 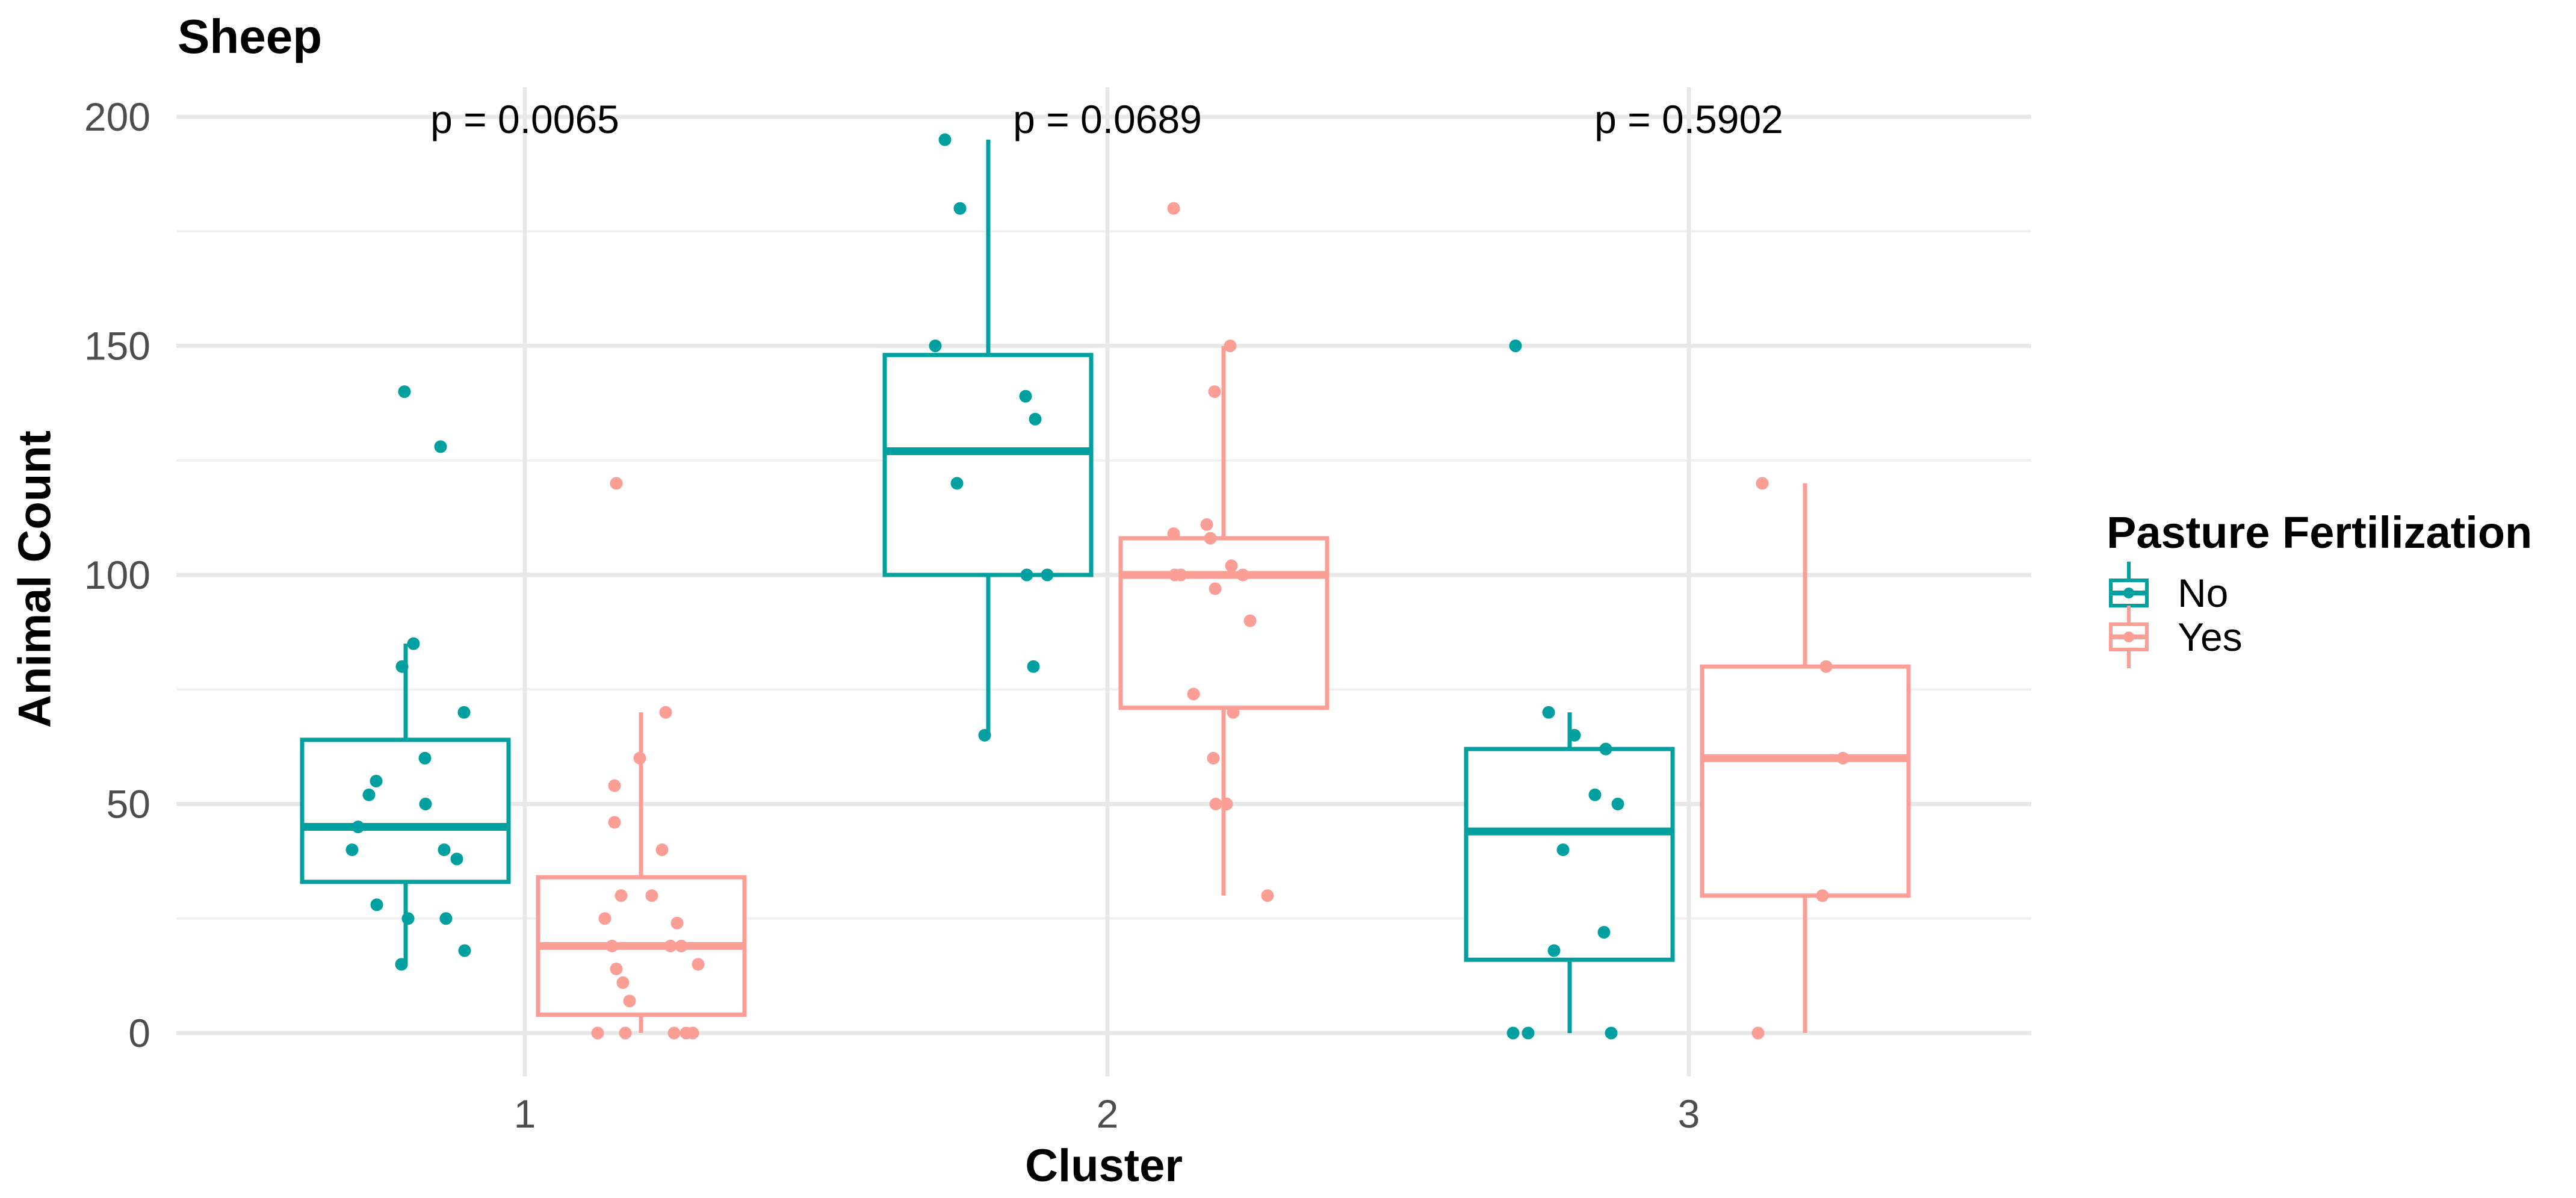 What do you see at coordinates (2319, 532) in the screenshot?
I see `legend-title: Pasture Fertilization` at bounding box center [2319, 532].